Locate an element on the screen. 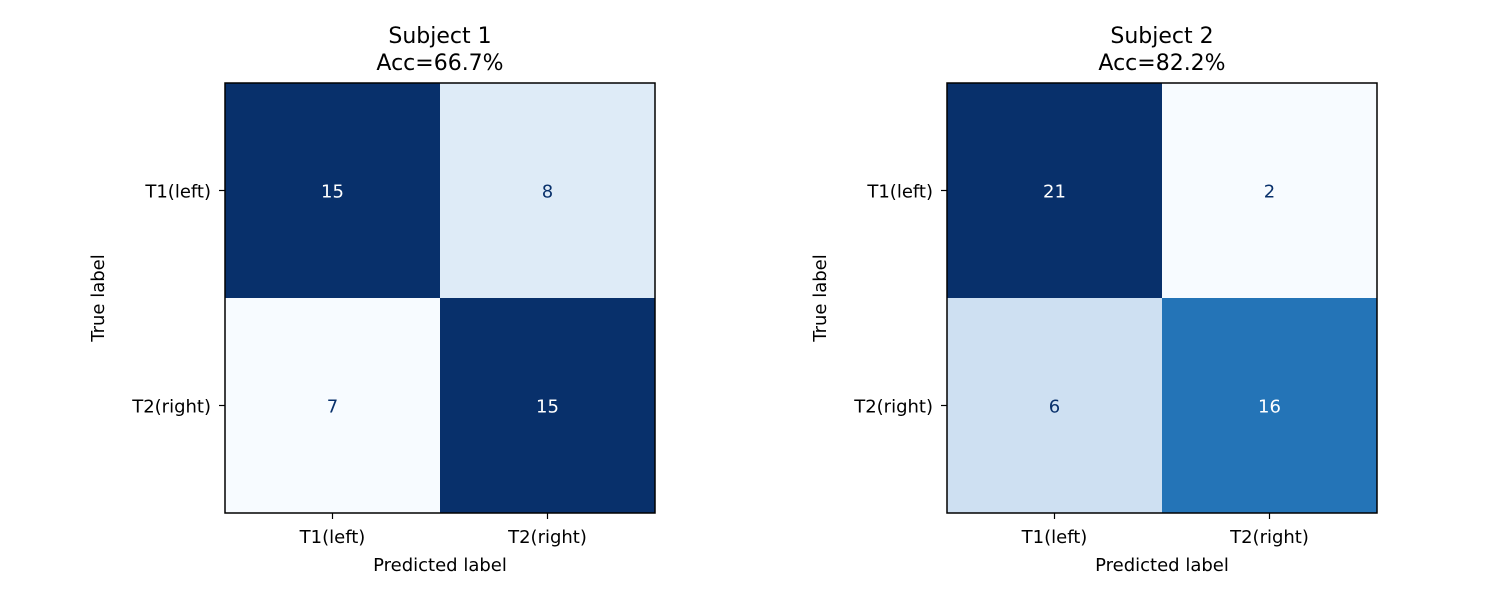 The image size is (1500, 600). cell-value-r0-c0: 21 is located at coordinates (1054, 192).